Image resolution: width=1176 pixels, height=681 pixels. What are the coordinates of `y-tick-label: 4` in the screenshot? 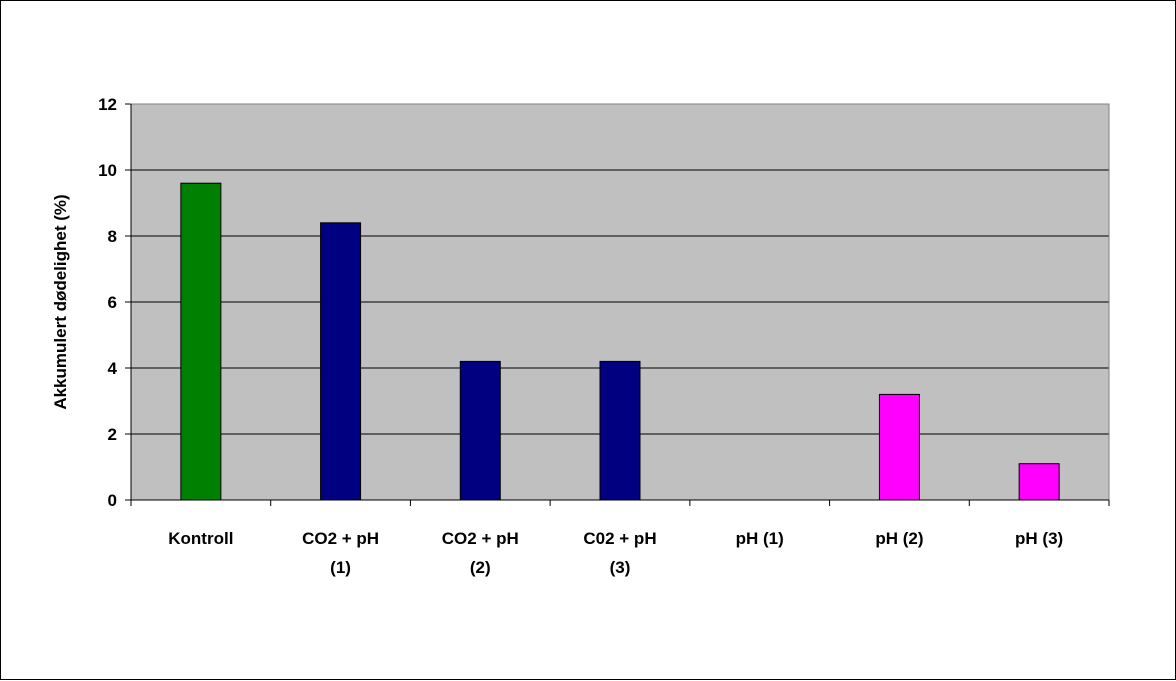 It's located at (113, 368).